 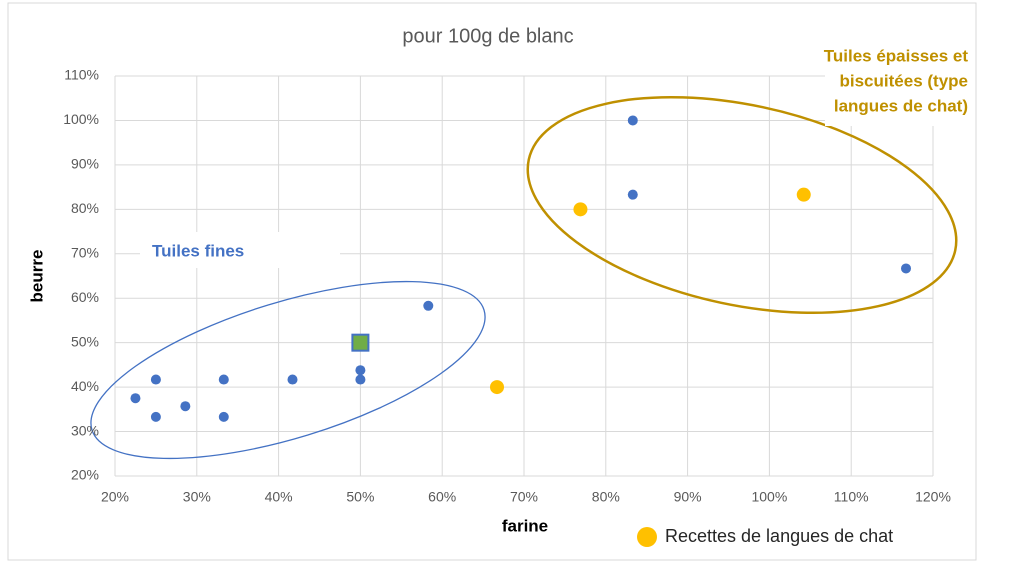 What do you see at coordinates (85, 164) in the screenshot?
I see `y-tick-label: 90%` at bounding box center [85, 164].